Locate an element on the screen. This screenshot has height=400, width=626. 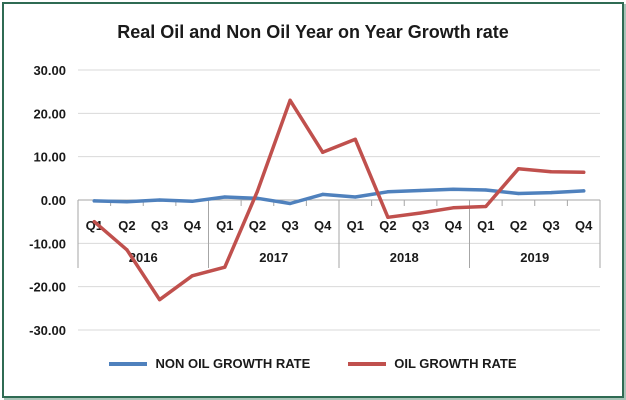
y-tick-label-4: -10.00 is located at coordinates (47, 243).